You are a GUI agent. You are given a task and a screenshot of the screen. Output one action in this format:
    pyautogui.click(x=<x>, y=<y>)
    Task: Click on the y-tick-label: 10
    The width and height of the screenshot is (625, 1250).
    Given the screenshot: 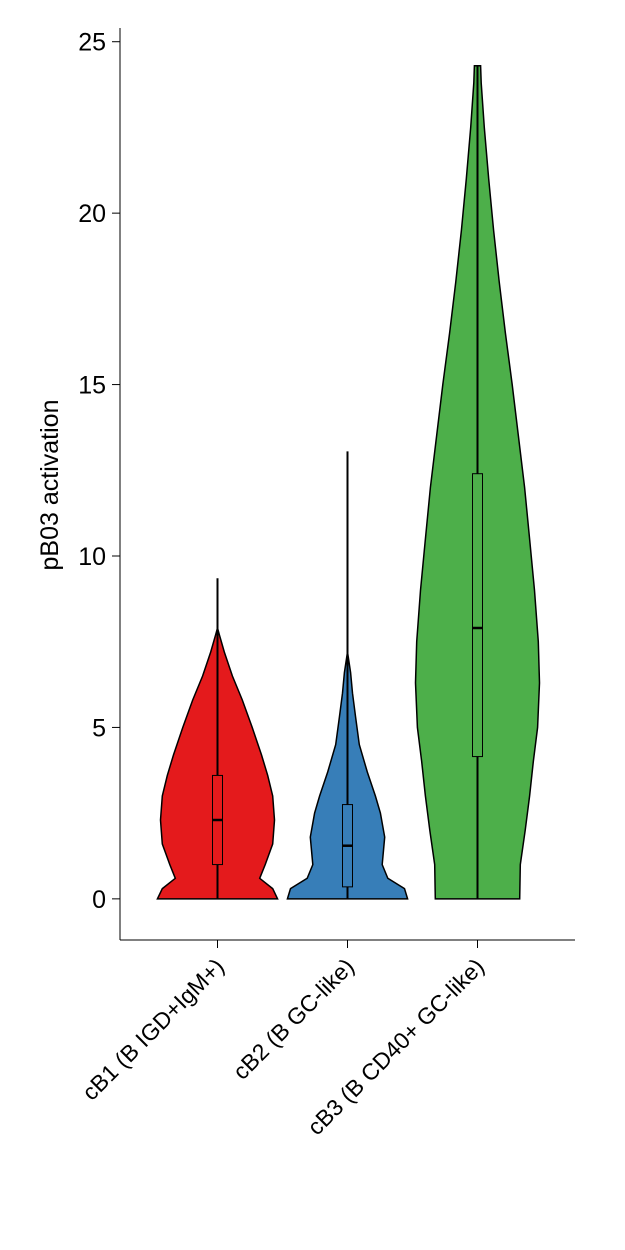 What is the action you would take?
    pyautogui.click(x=92, y=557)
    